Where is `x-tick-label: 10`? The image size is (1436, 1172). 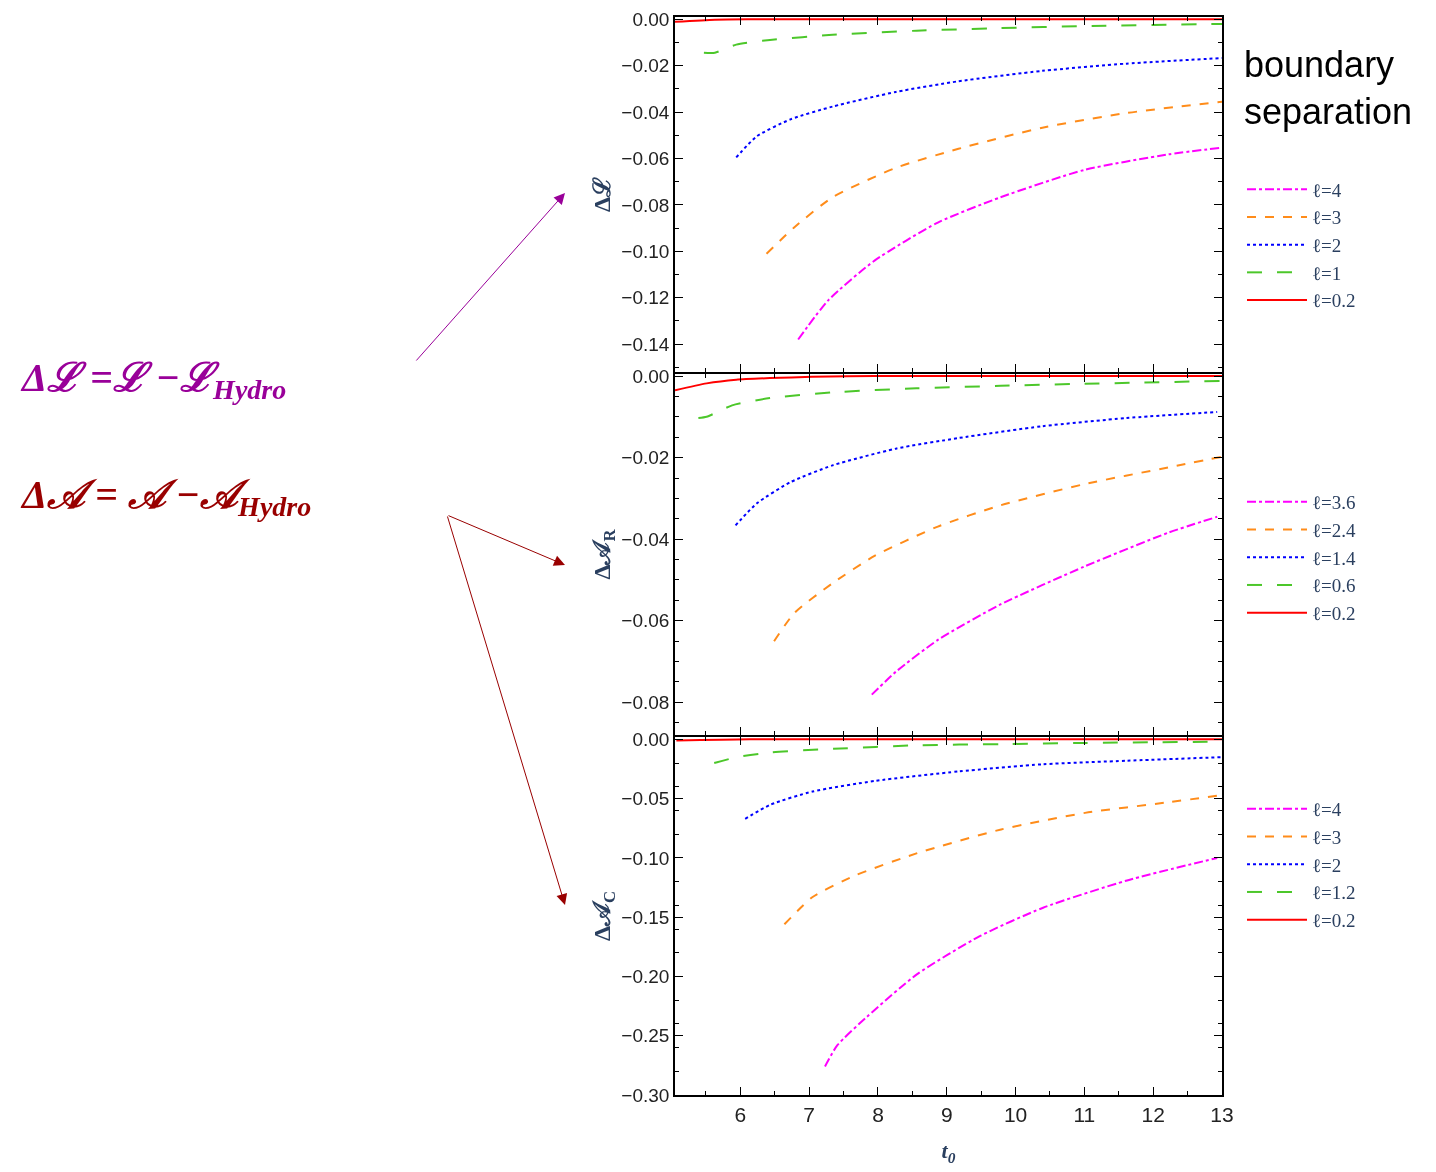
x-tick-label: 10 is located at coordinates (1015, 1114).